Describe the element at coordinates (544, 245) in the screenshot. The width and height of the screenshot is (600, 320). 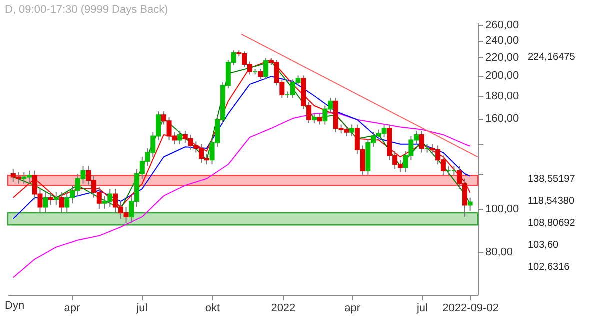
I see `text: 103,60` at that location.